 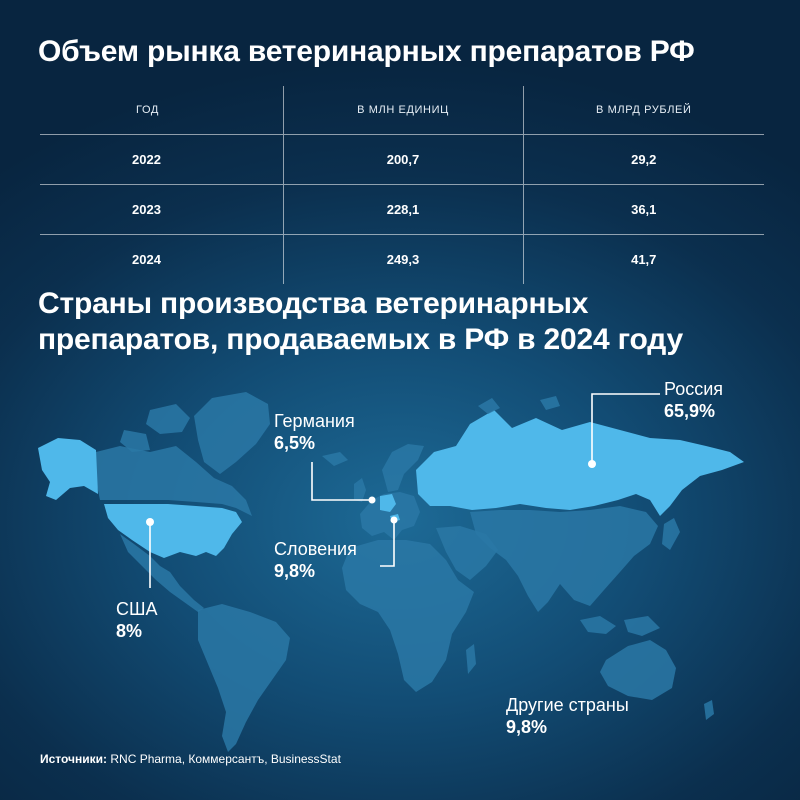 I want to click on table-row: 2023 228,1 36,1, so click(x=402, y=209).